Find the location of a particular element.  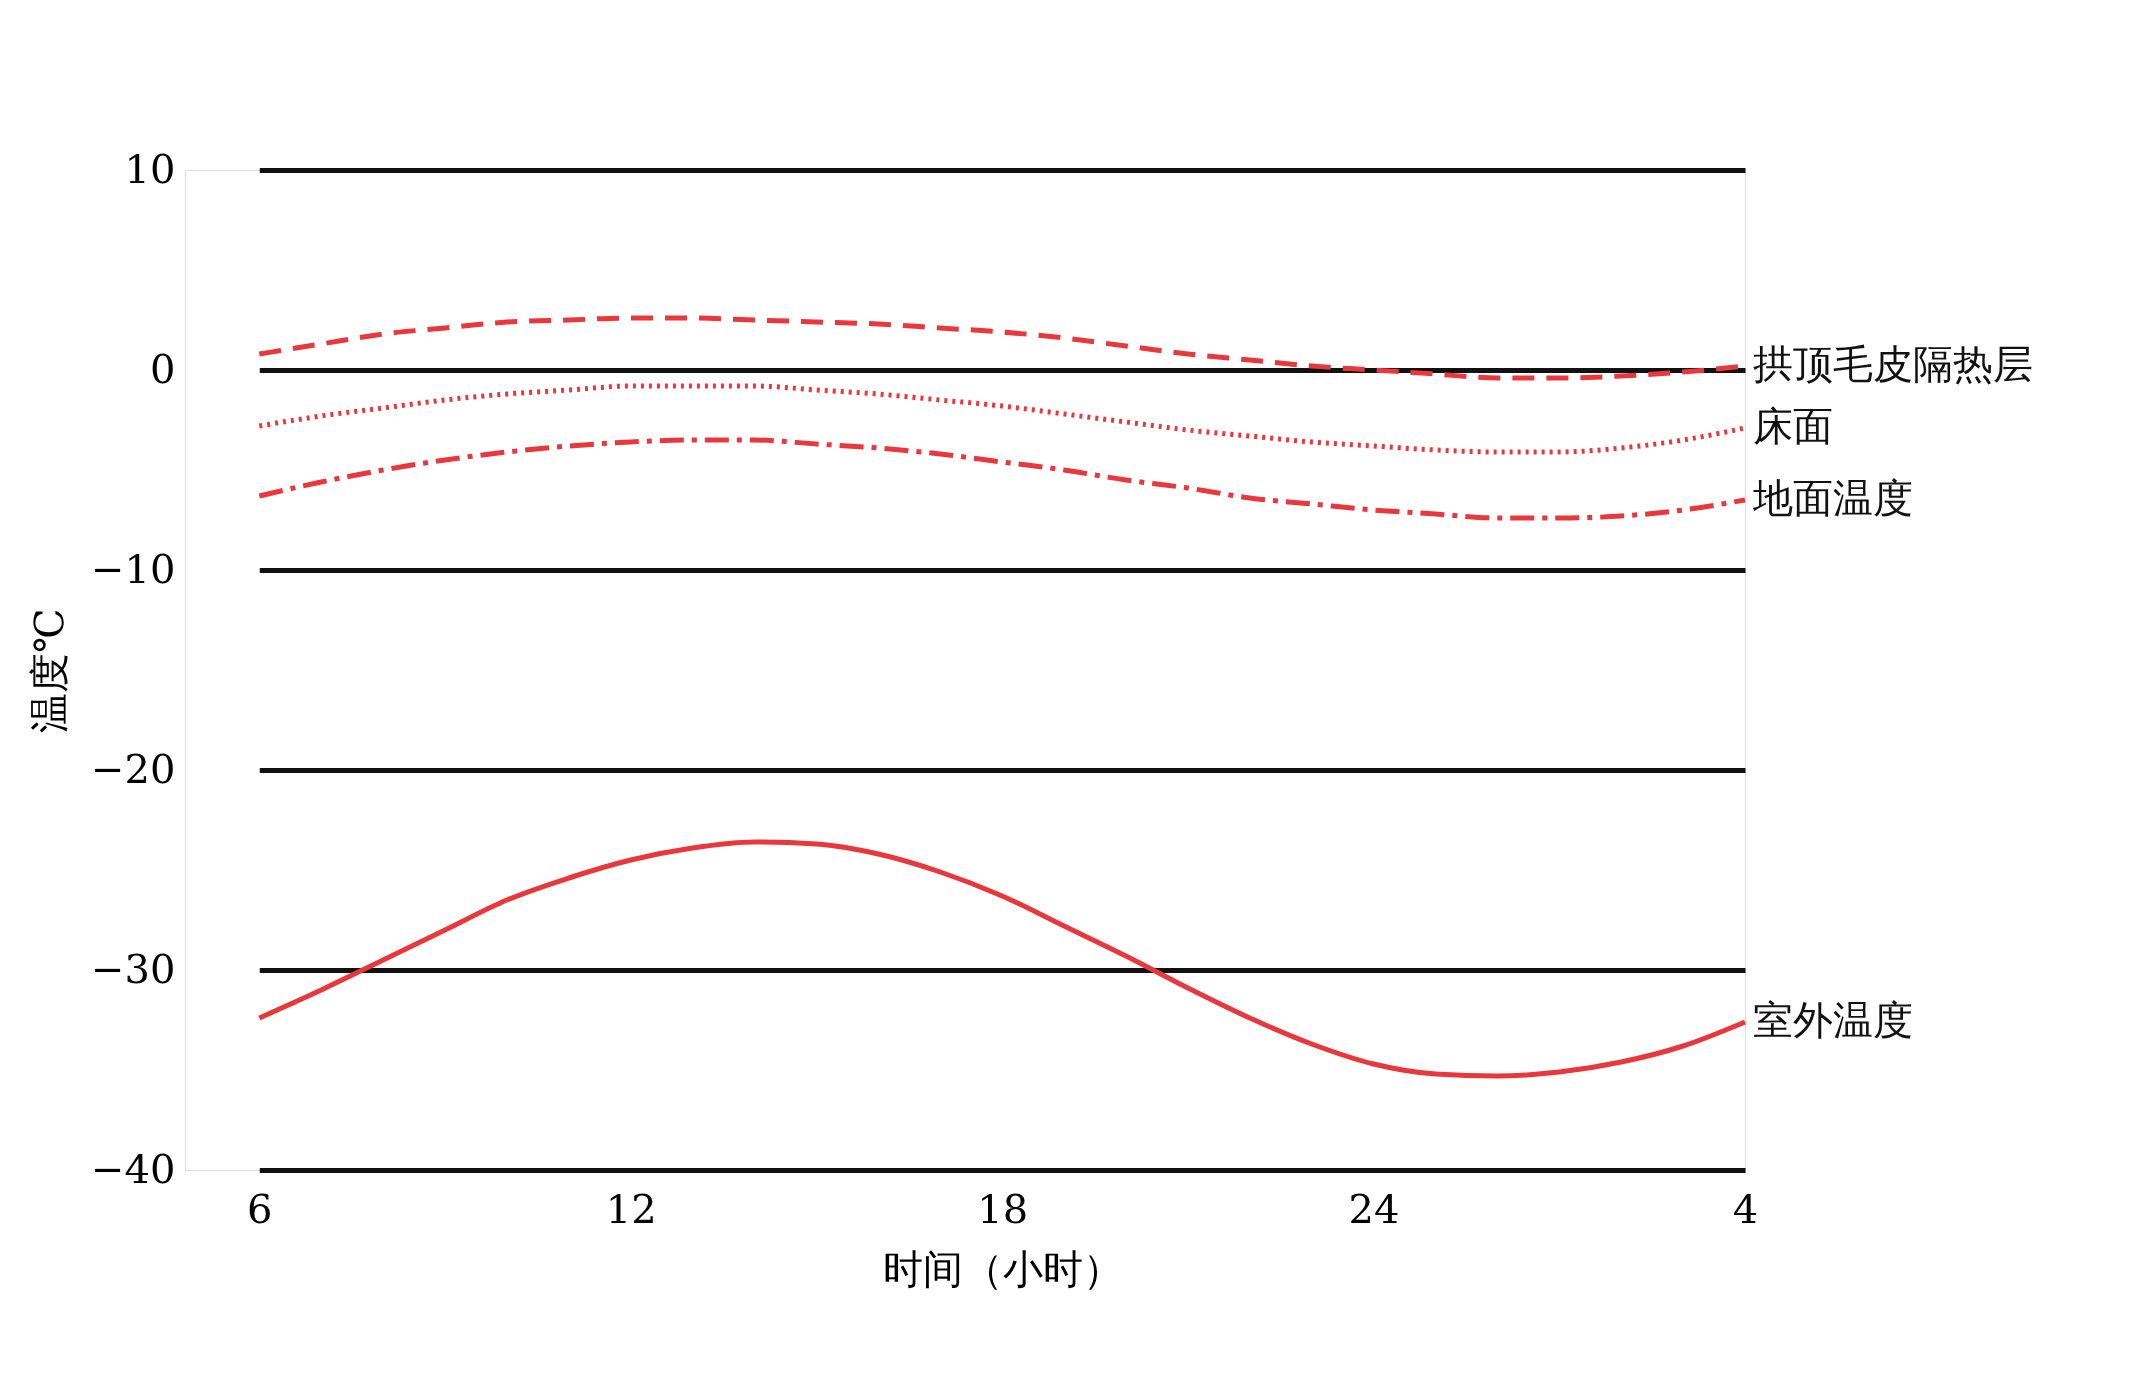

y-tick-label: −20 is located at coordinates (133, 768).